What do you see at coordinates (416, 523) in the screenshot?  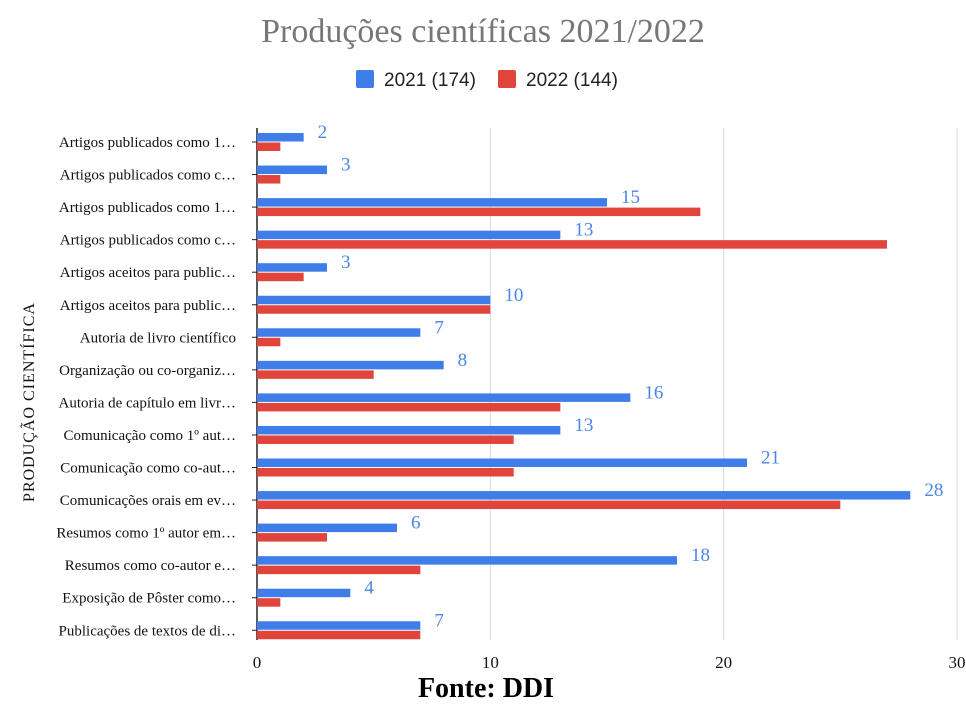 I see `data-label: 6` at bounding box center [416, 523].